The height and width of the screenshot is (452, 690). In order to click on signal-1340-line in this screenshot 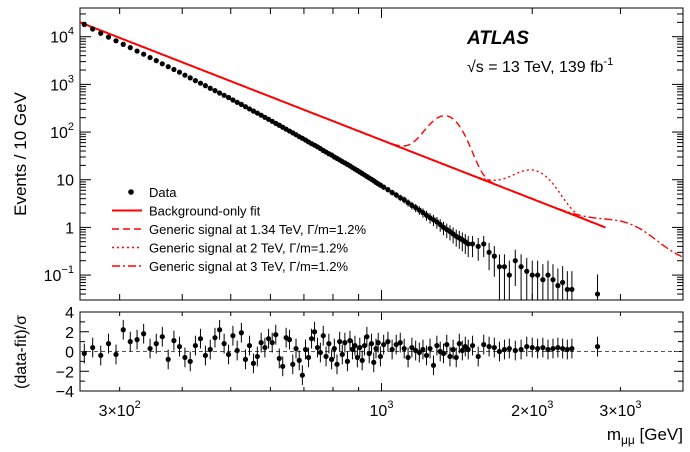, I will do `click(446, 153)`.